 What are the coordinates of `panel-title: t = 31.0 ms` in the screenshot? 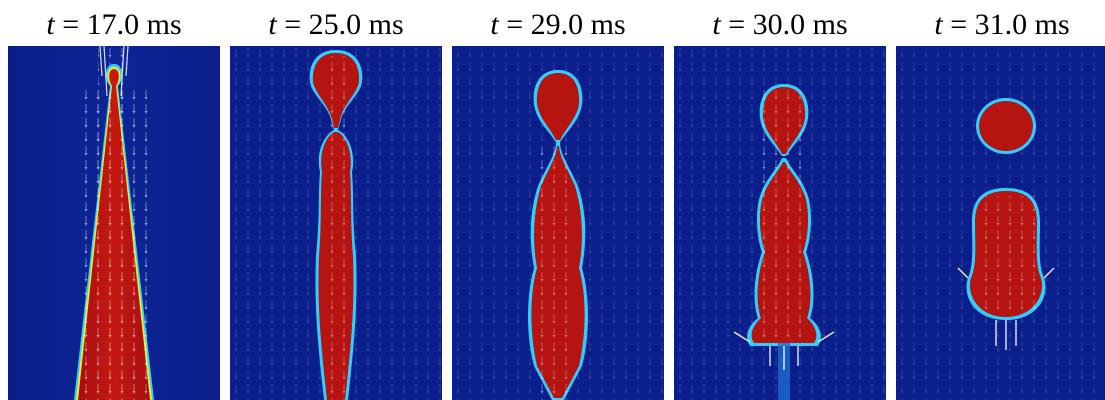 It's located at (1002, 24).